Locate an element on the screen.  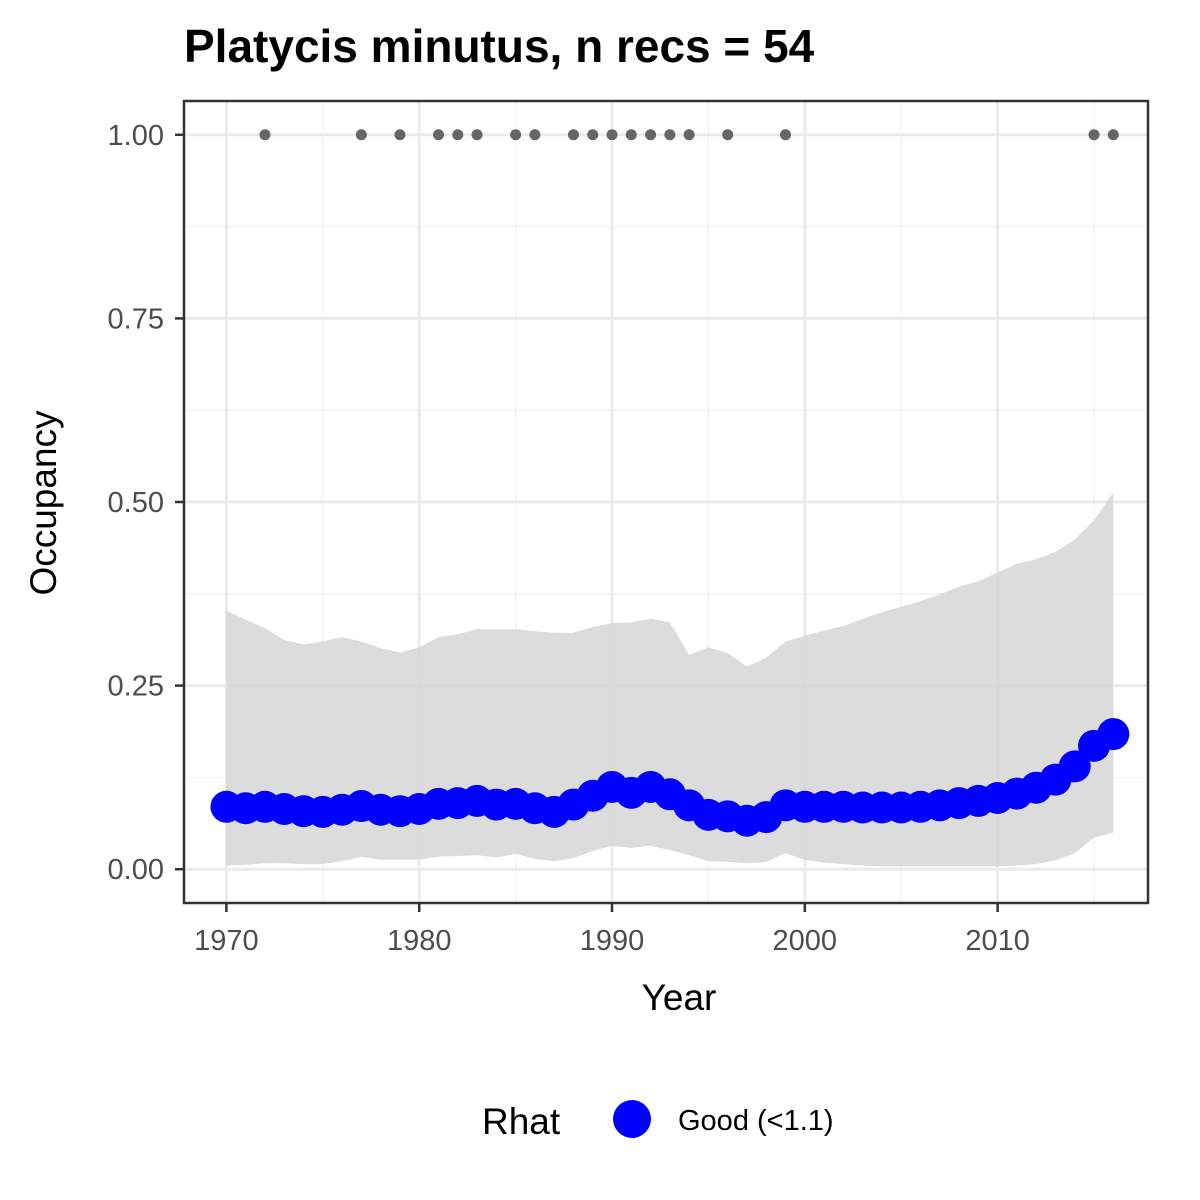
x-tick-label: 1980 is located at coordinates (419, 941).